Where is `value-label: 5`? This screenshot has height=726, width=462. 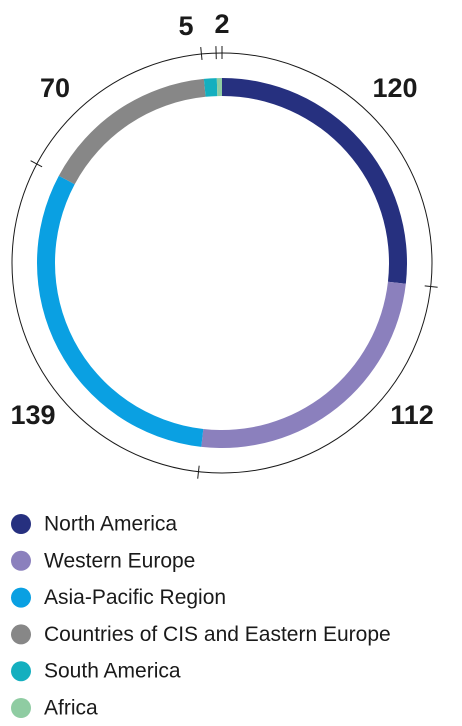
value-label: 5 is located at coordinates (185, 26).